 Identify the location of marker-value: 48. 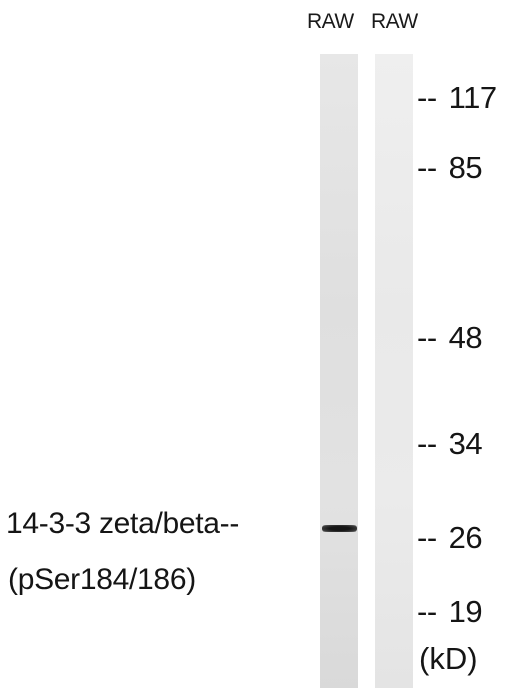
(465, 337).